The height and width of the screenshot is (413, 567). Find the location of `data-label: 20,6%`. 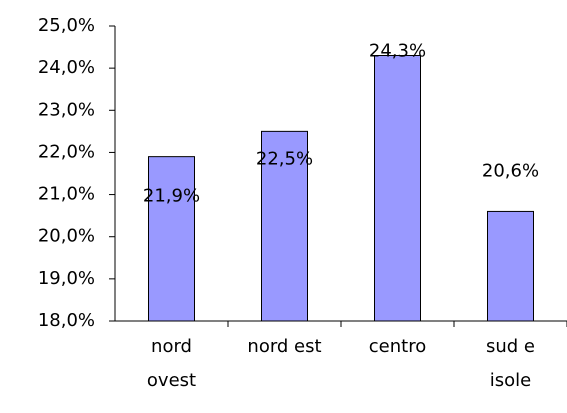

data-label: 20,6% is located at coordinates (510, 170).